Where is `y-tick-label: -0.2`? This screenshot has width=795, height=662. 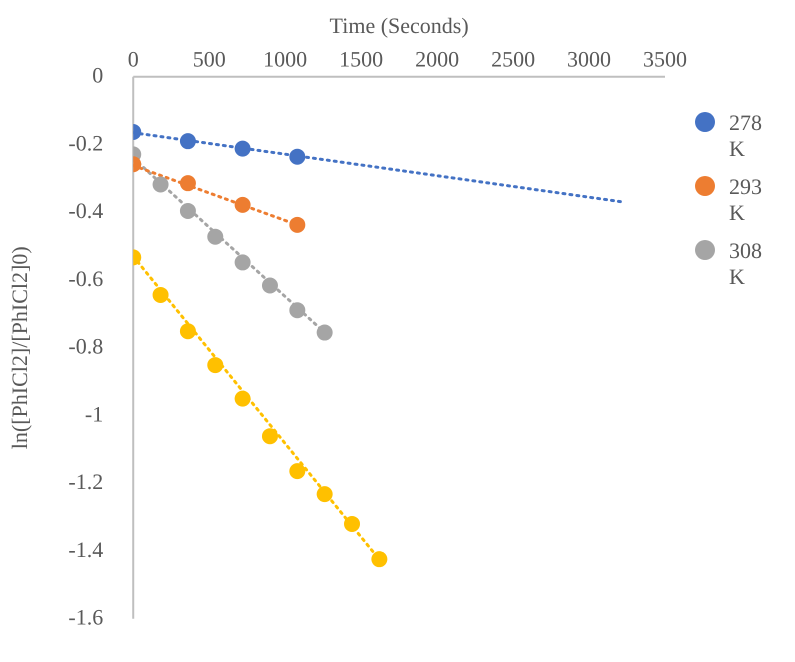
y-tick-label: -0.2 is located at coordinates (86, 143).